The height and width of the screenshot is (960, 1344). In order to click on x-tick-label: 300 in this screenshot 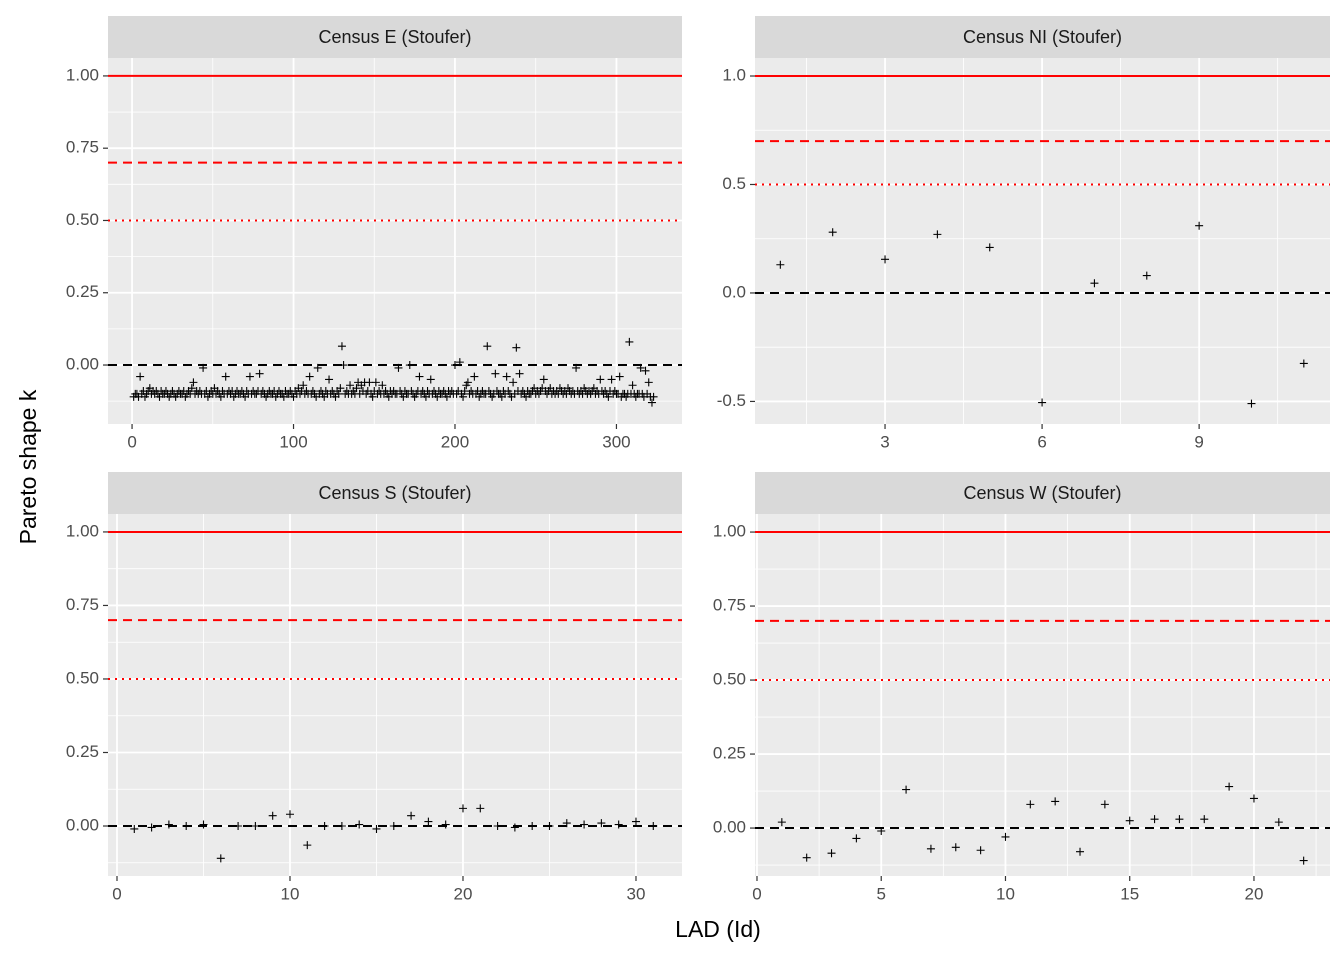, I will do `click(616, 441)`.